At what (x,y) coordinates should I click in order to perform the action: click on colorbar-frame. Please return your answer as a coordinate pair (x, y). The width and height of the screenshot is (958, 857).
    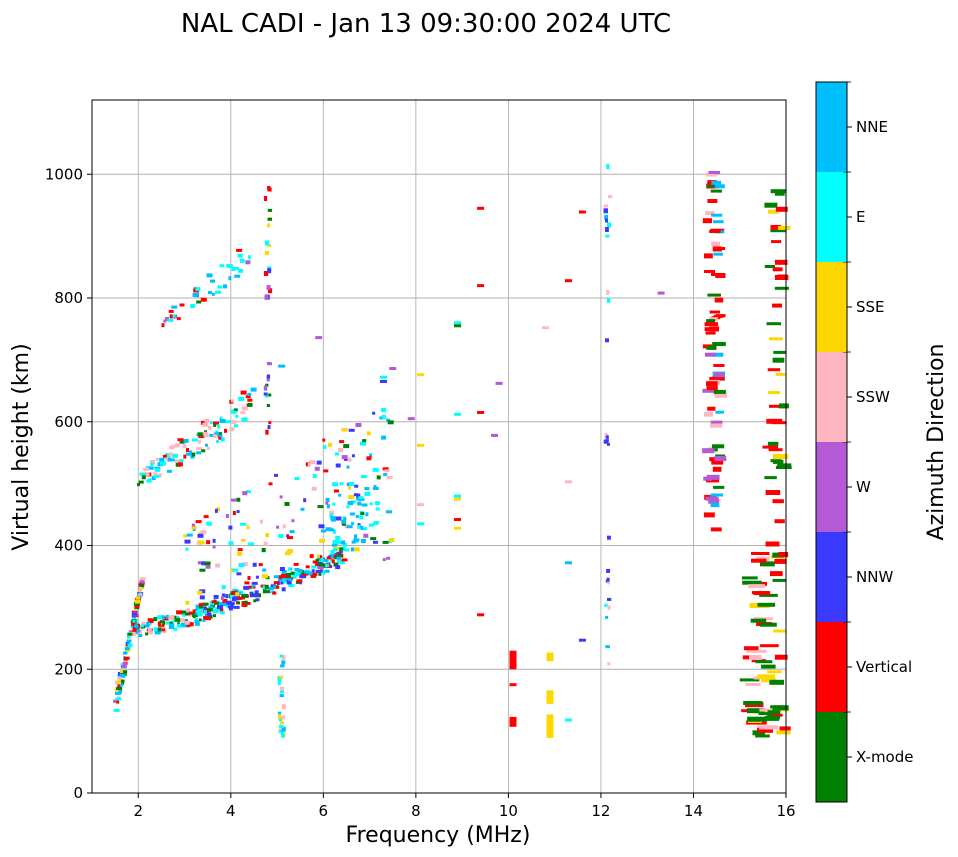
    Looking at the image, I should click on (831, 442).